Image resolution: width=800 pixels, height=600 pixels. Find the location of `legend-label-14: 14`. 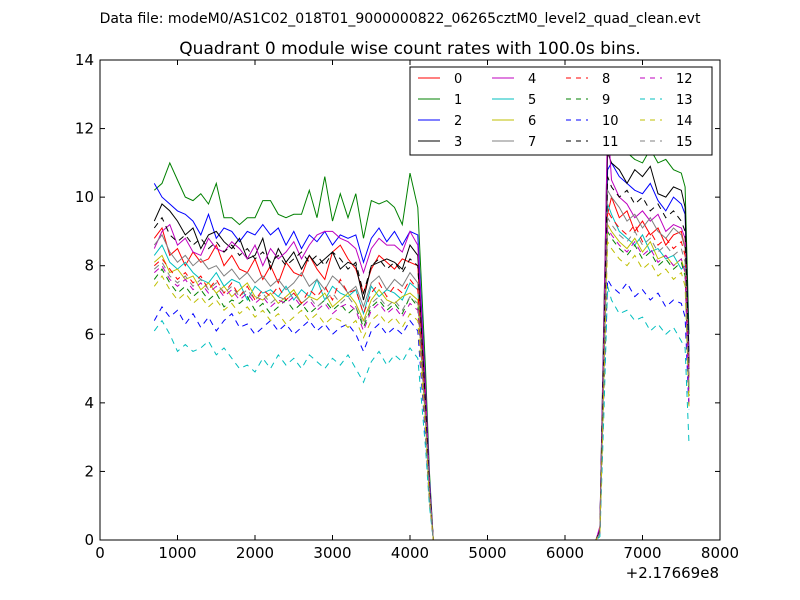

legend-label-14: 14 is located at coordinates (684, 121).